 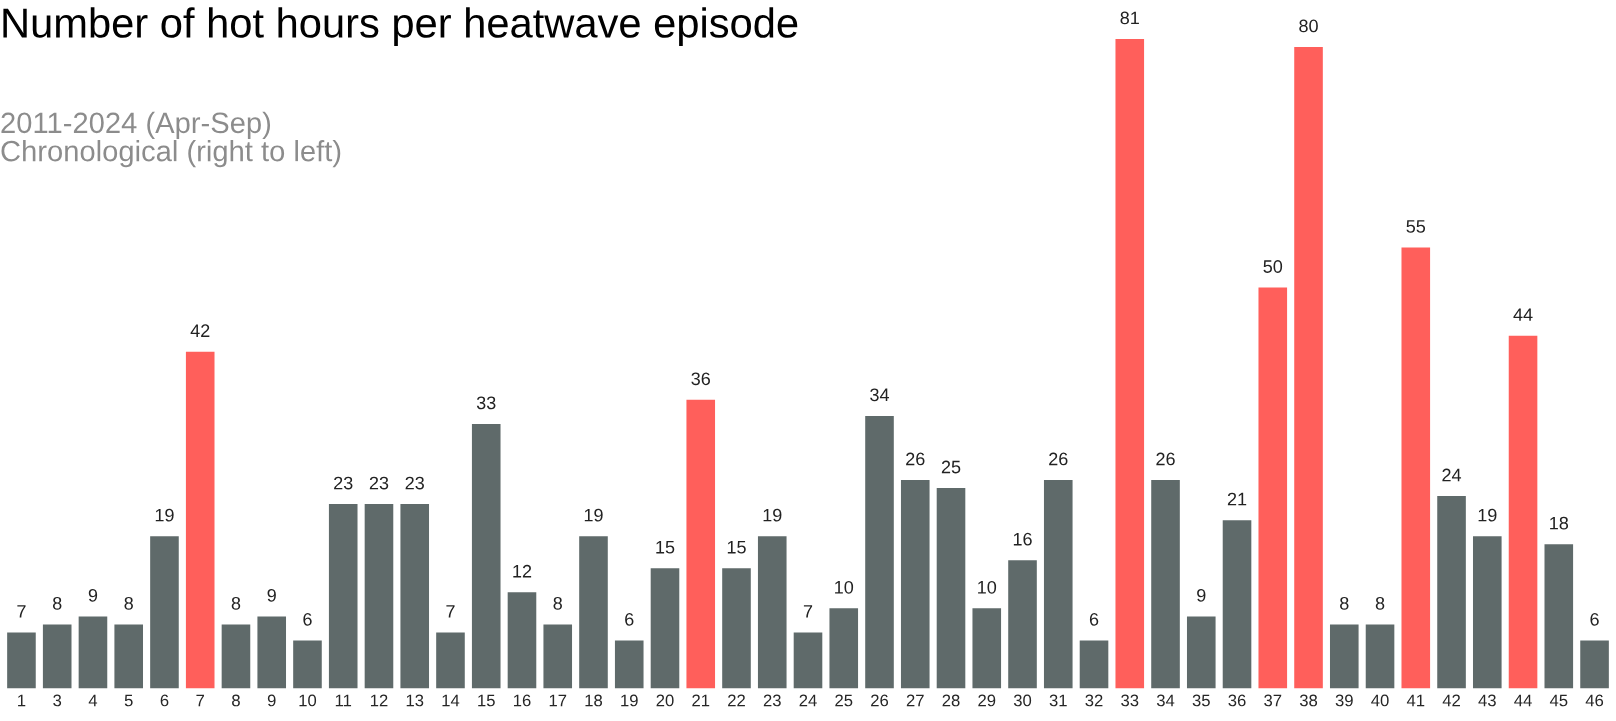 What do you see at coordinates (594, 700) in the screenshot?
I see `x-tick-label: 18` at bounding box center [594, 700].